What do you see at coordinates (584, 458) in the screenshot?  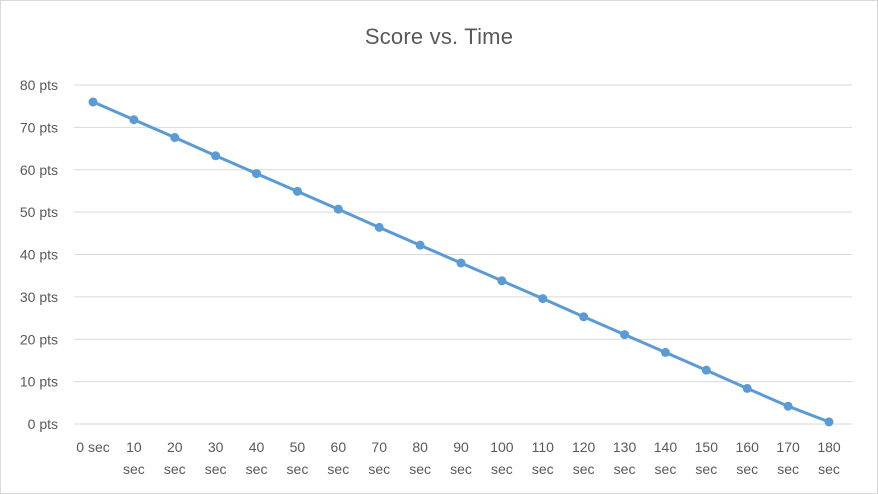 I see `x-tick-label: 120 sec` at bounding box center [584, 458].